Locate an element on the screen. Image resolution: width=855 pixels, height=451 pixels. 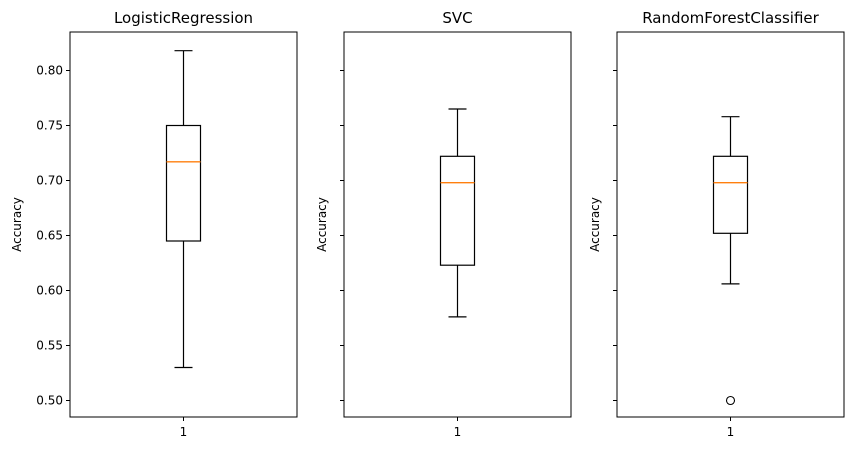
y-tick-label: 0.70 is located at coordinates (49, 181).